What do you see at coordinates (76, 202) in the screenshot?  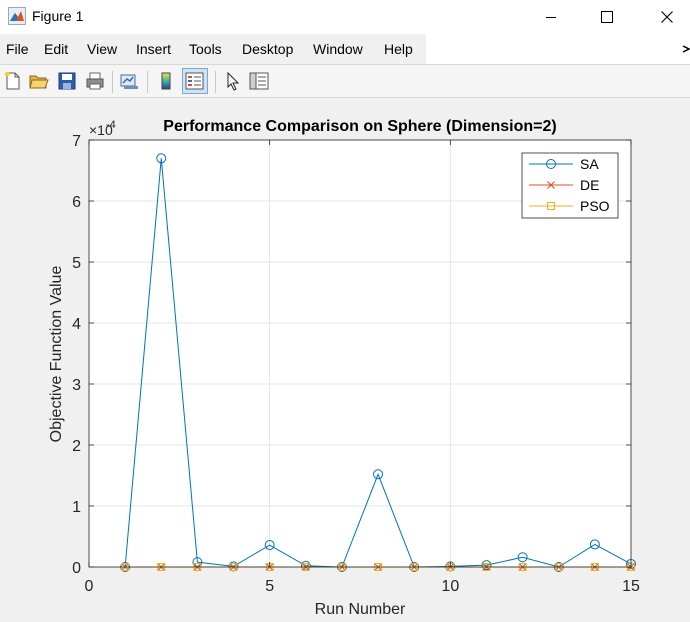 I see `y-tick-label: 6` at bounding box center [76, 202].